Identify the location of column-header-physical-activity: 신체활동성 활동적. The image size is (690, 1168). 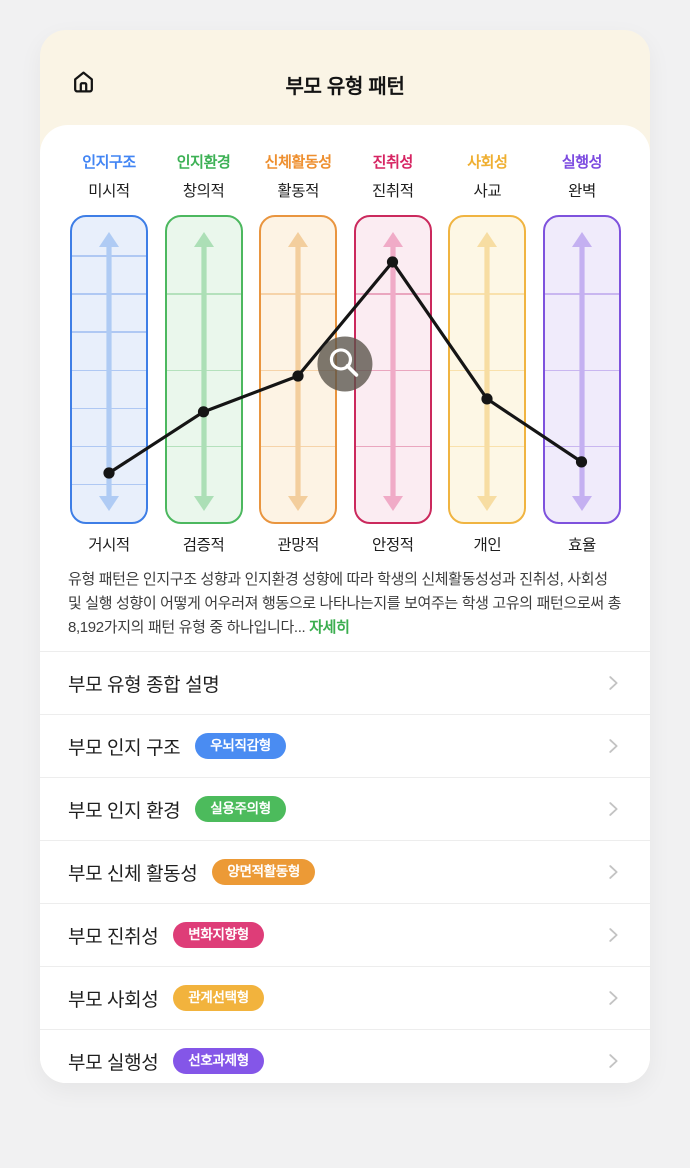
(298, 176).